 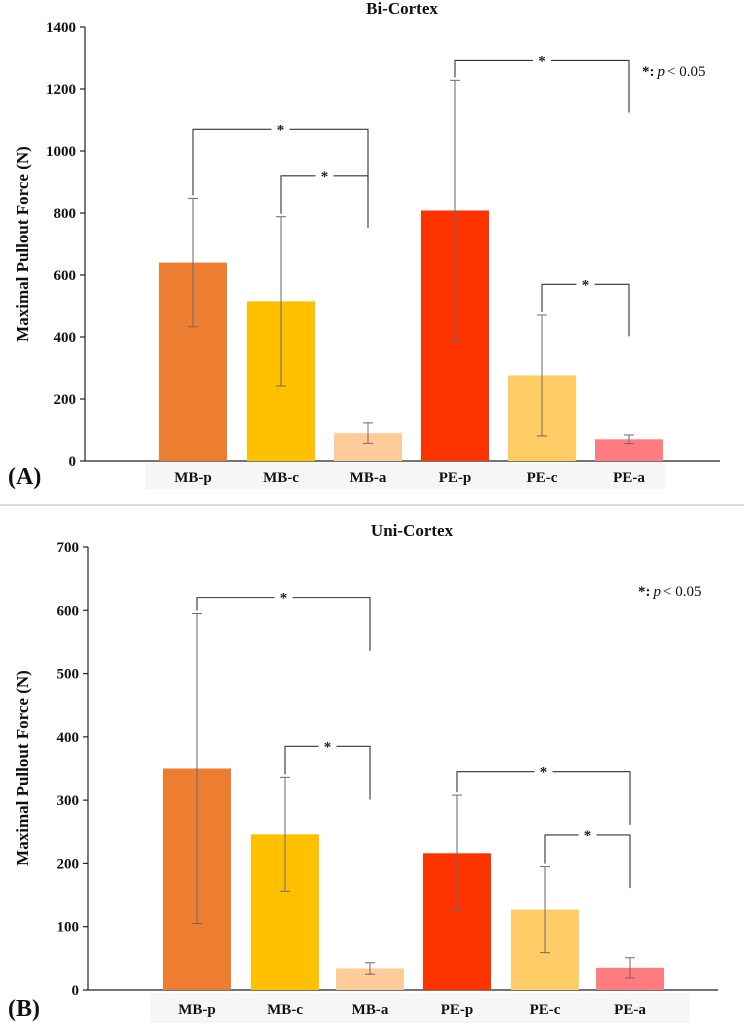 What do you see at coordinates (65, 214) in the screenshot?
I see `y-tick-label-a: 800` at bounding box center [65, 214].